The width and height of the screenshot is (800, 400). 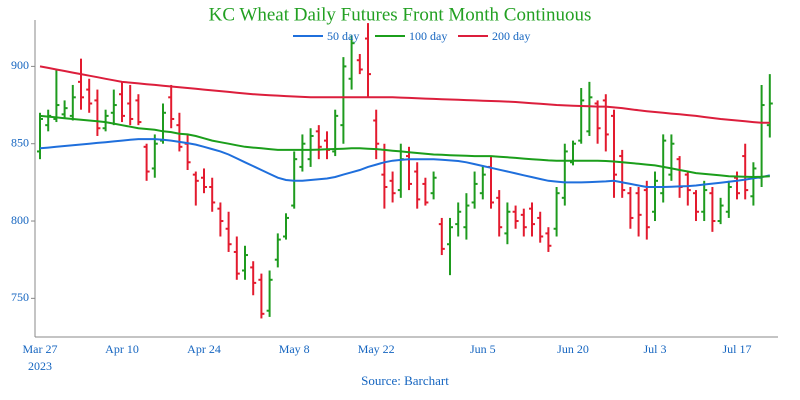 I want to click on legend-label: 50 day, so click(x=343, y=36).